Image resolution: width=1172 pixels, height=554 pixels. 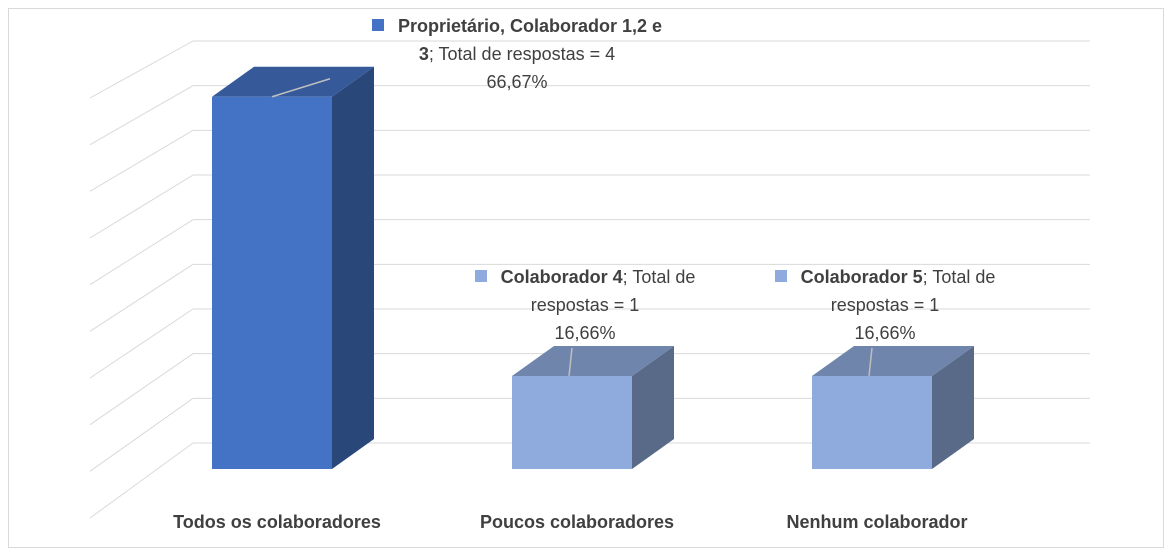 What do you see at coordinates (530, 40) in the screenshot?
I see `data-label-name: Proprietário, Colaborador 1,2 e 3` at bounding box center [530, 40].